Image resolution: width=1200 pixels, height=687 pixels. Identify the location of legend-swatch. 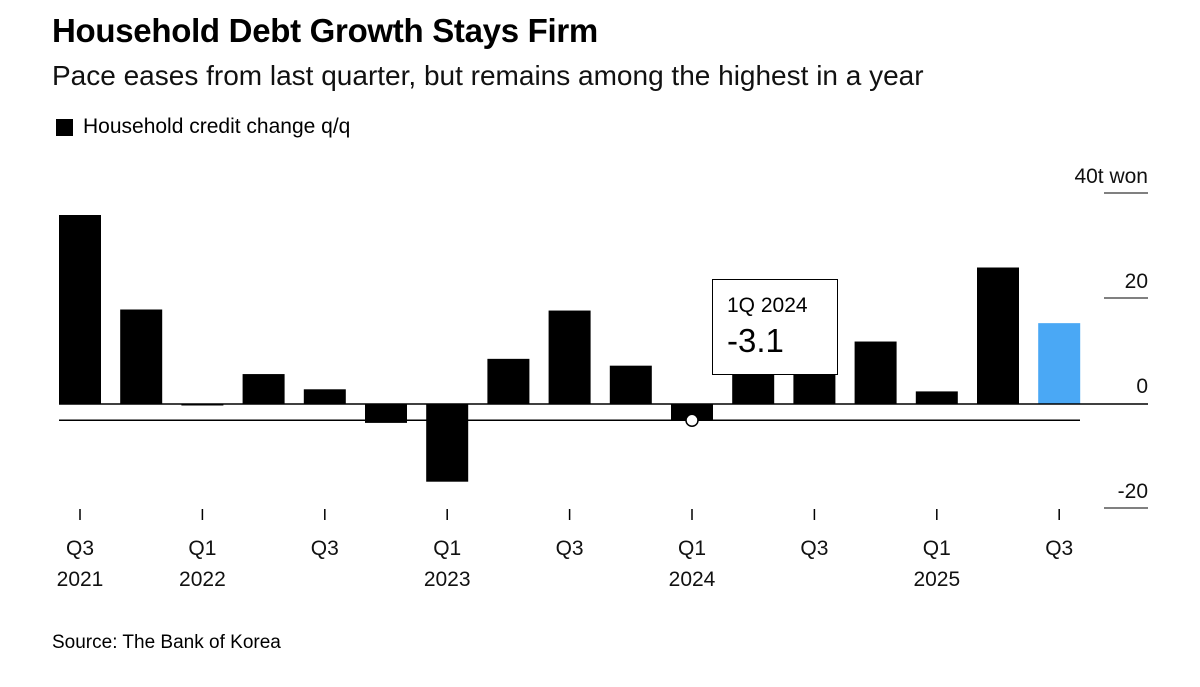
(64, 127).